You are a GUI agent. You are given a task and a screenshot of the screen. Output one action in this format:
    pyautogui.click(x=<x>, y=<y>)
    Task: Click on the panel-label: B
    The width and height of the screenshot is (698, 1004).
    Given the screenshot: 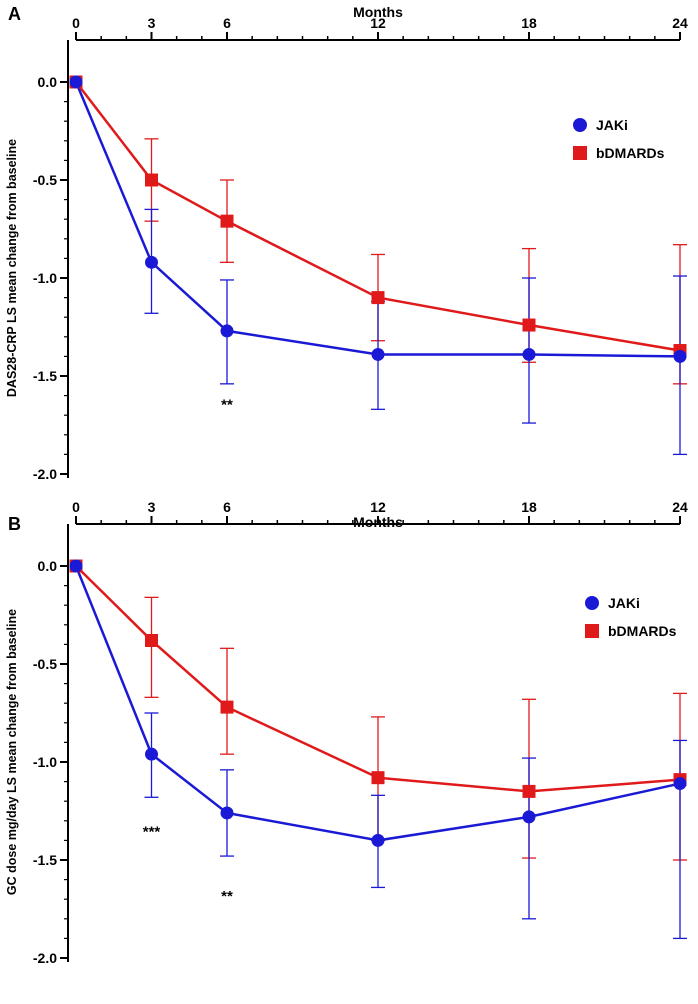 What is the action you would take?
    pyautogui.click(x=14, y=524)
    